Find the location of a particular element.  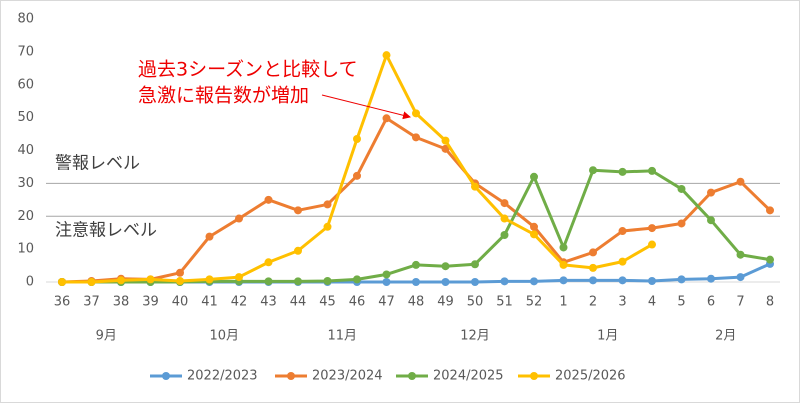

legend-label: 2023/2024 is located at coordinates (347, 376).